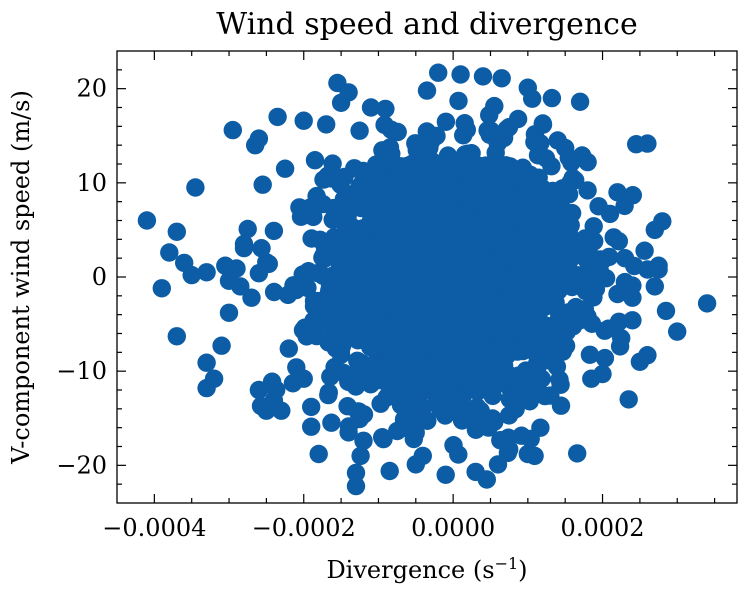 The width and height of the screenshot is (746, 597). What do you see at coordinates (426, 24) in the screenshot?
I see `chart-title: Wind speed and divergence` at bounding box center [426, 24].